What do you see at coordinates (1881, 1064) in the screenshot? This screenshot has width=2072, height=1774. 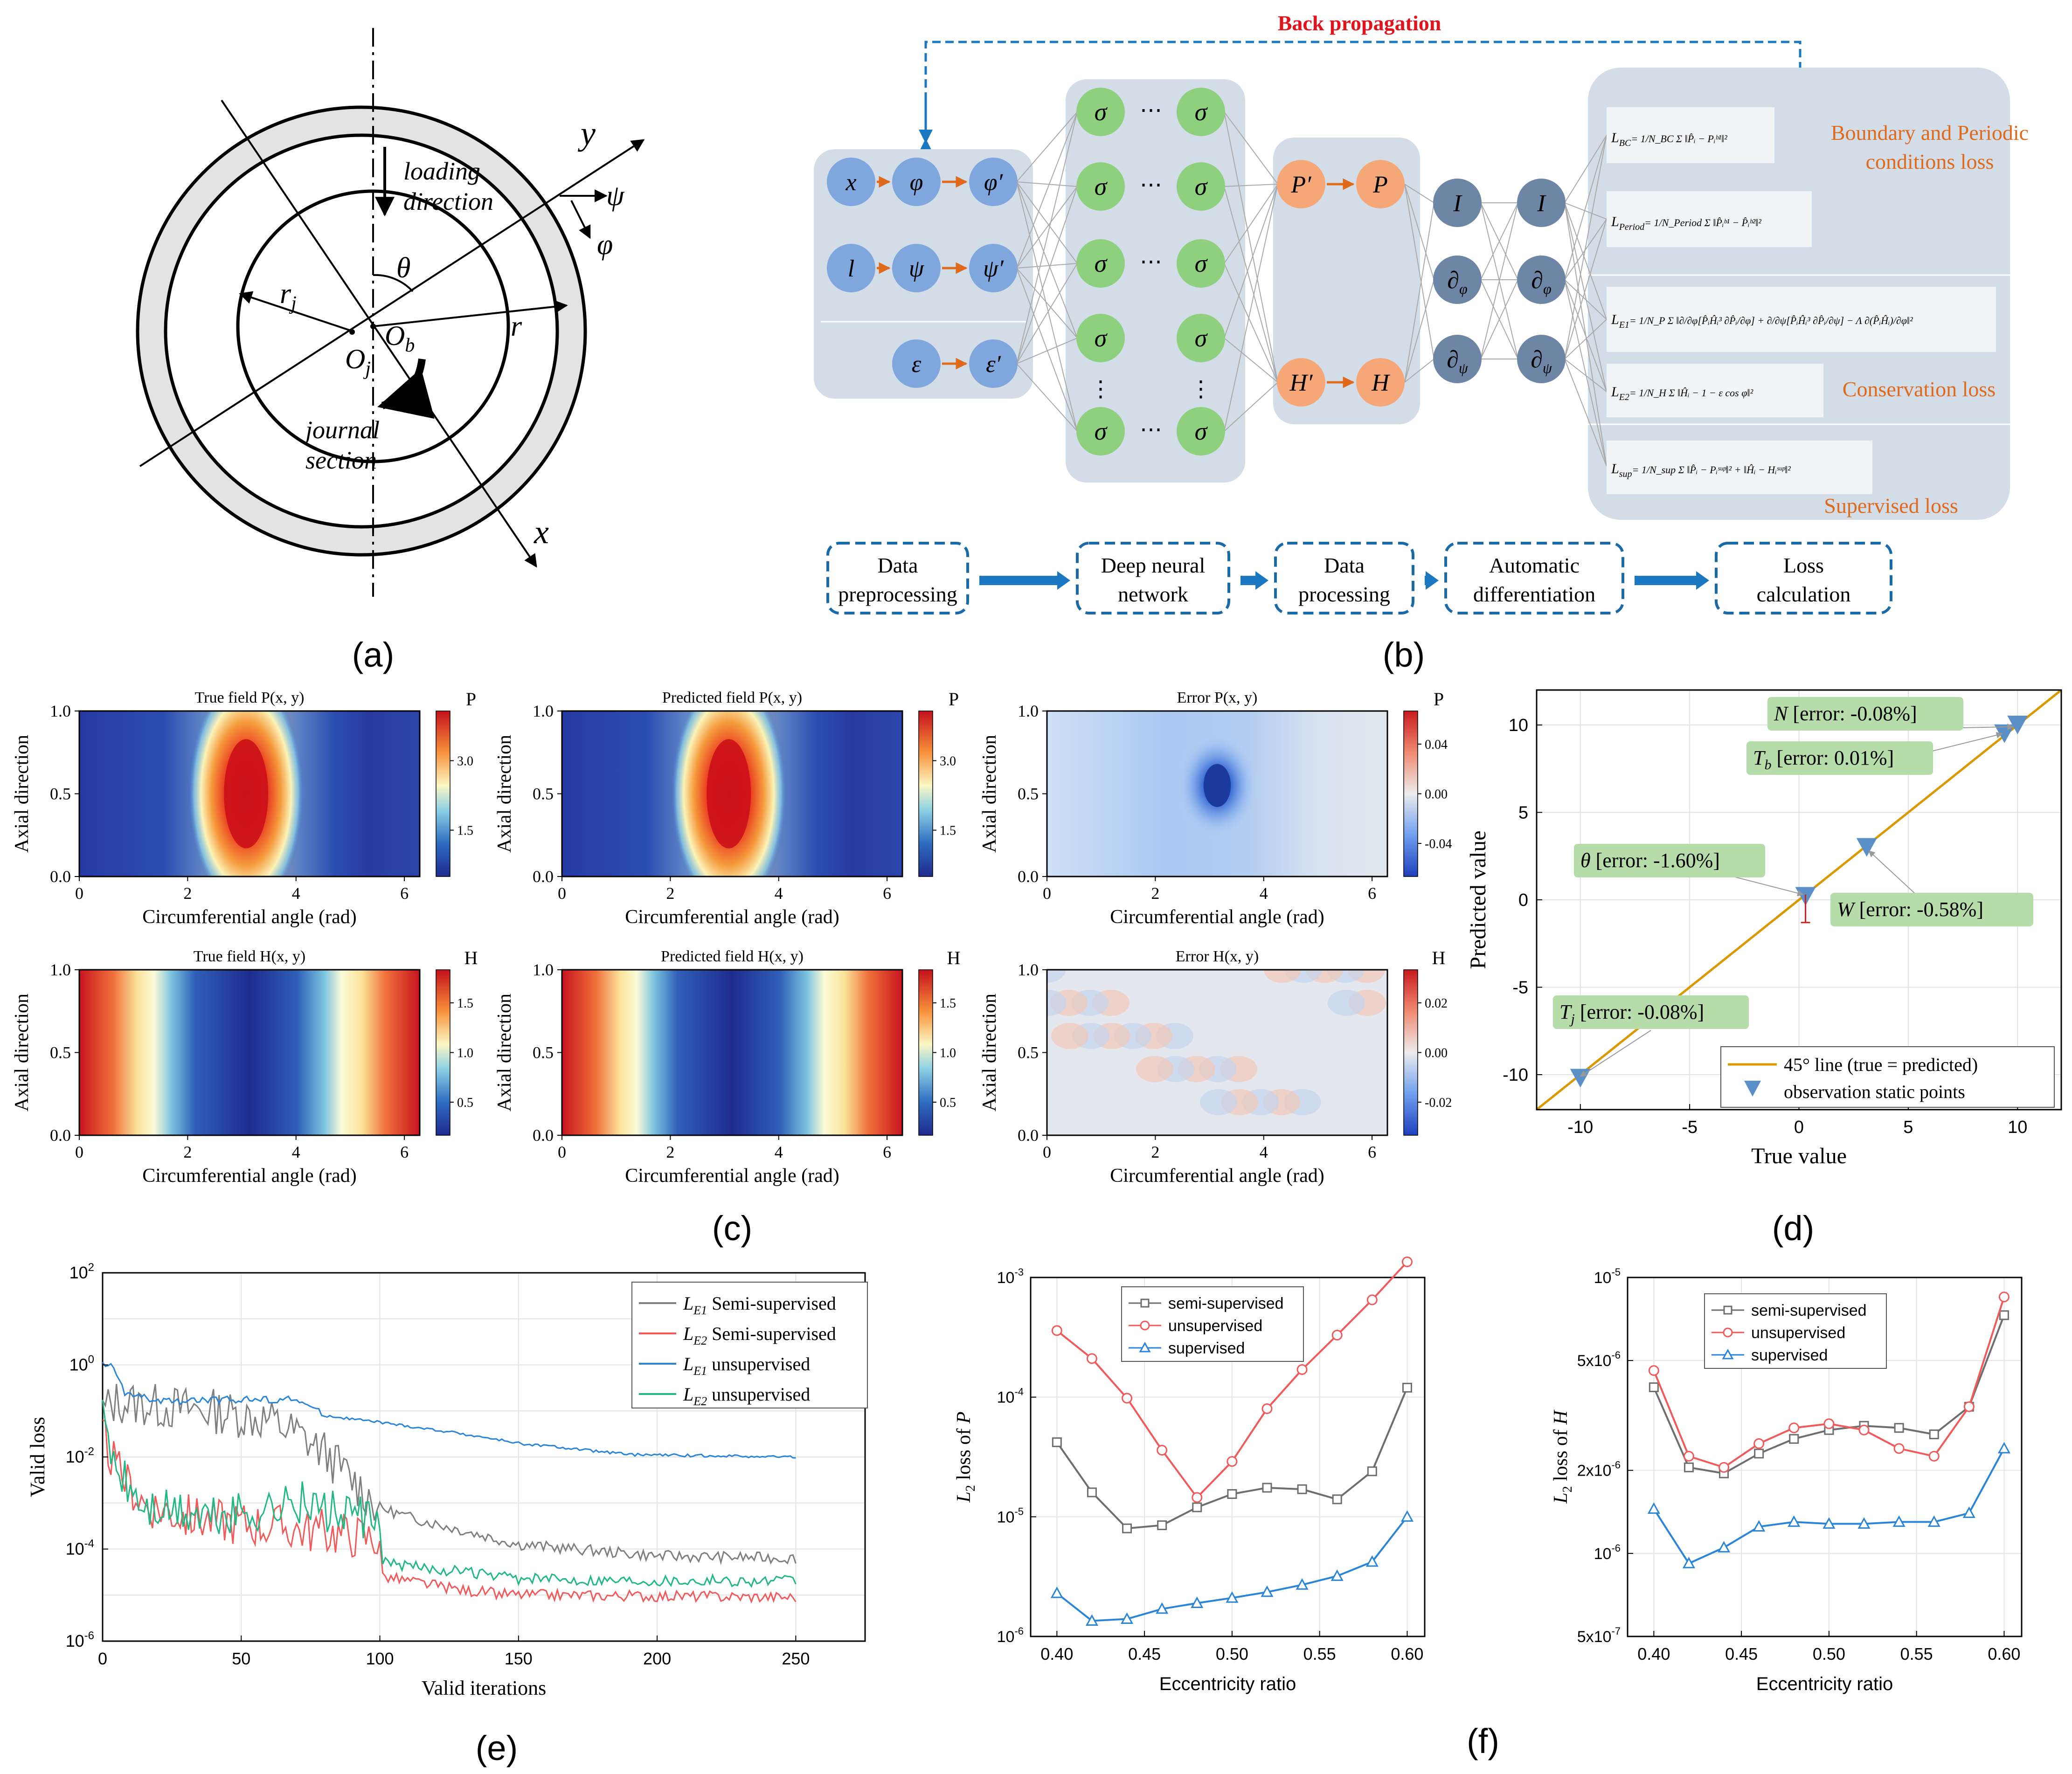 I see `legend-line: 45° line (true = predicted)` at bounding box center [1881, 1064].